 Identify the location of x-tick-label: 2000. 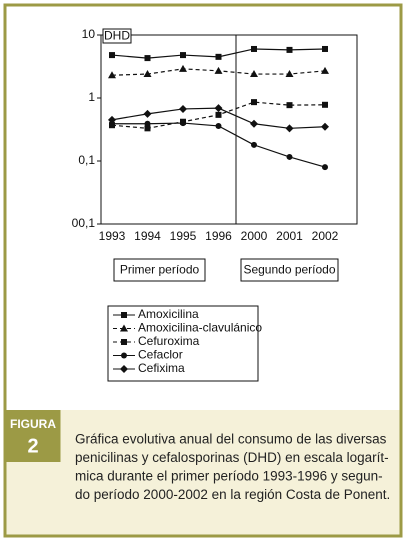
(254, 236).